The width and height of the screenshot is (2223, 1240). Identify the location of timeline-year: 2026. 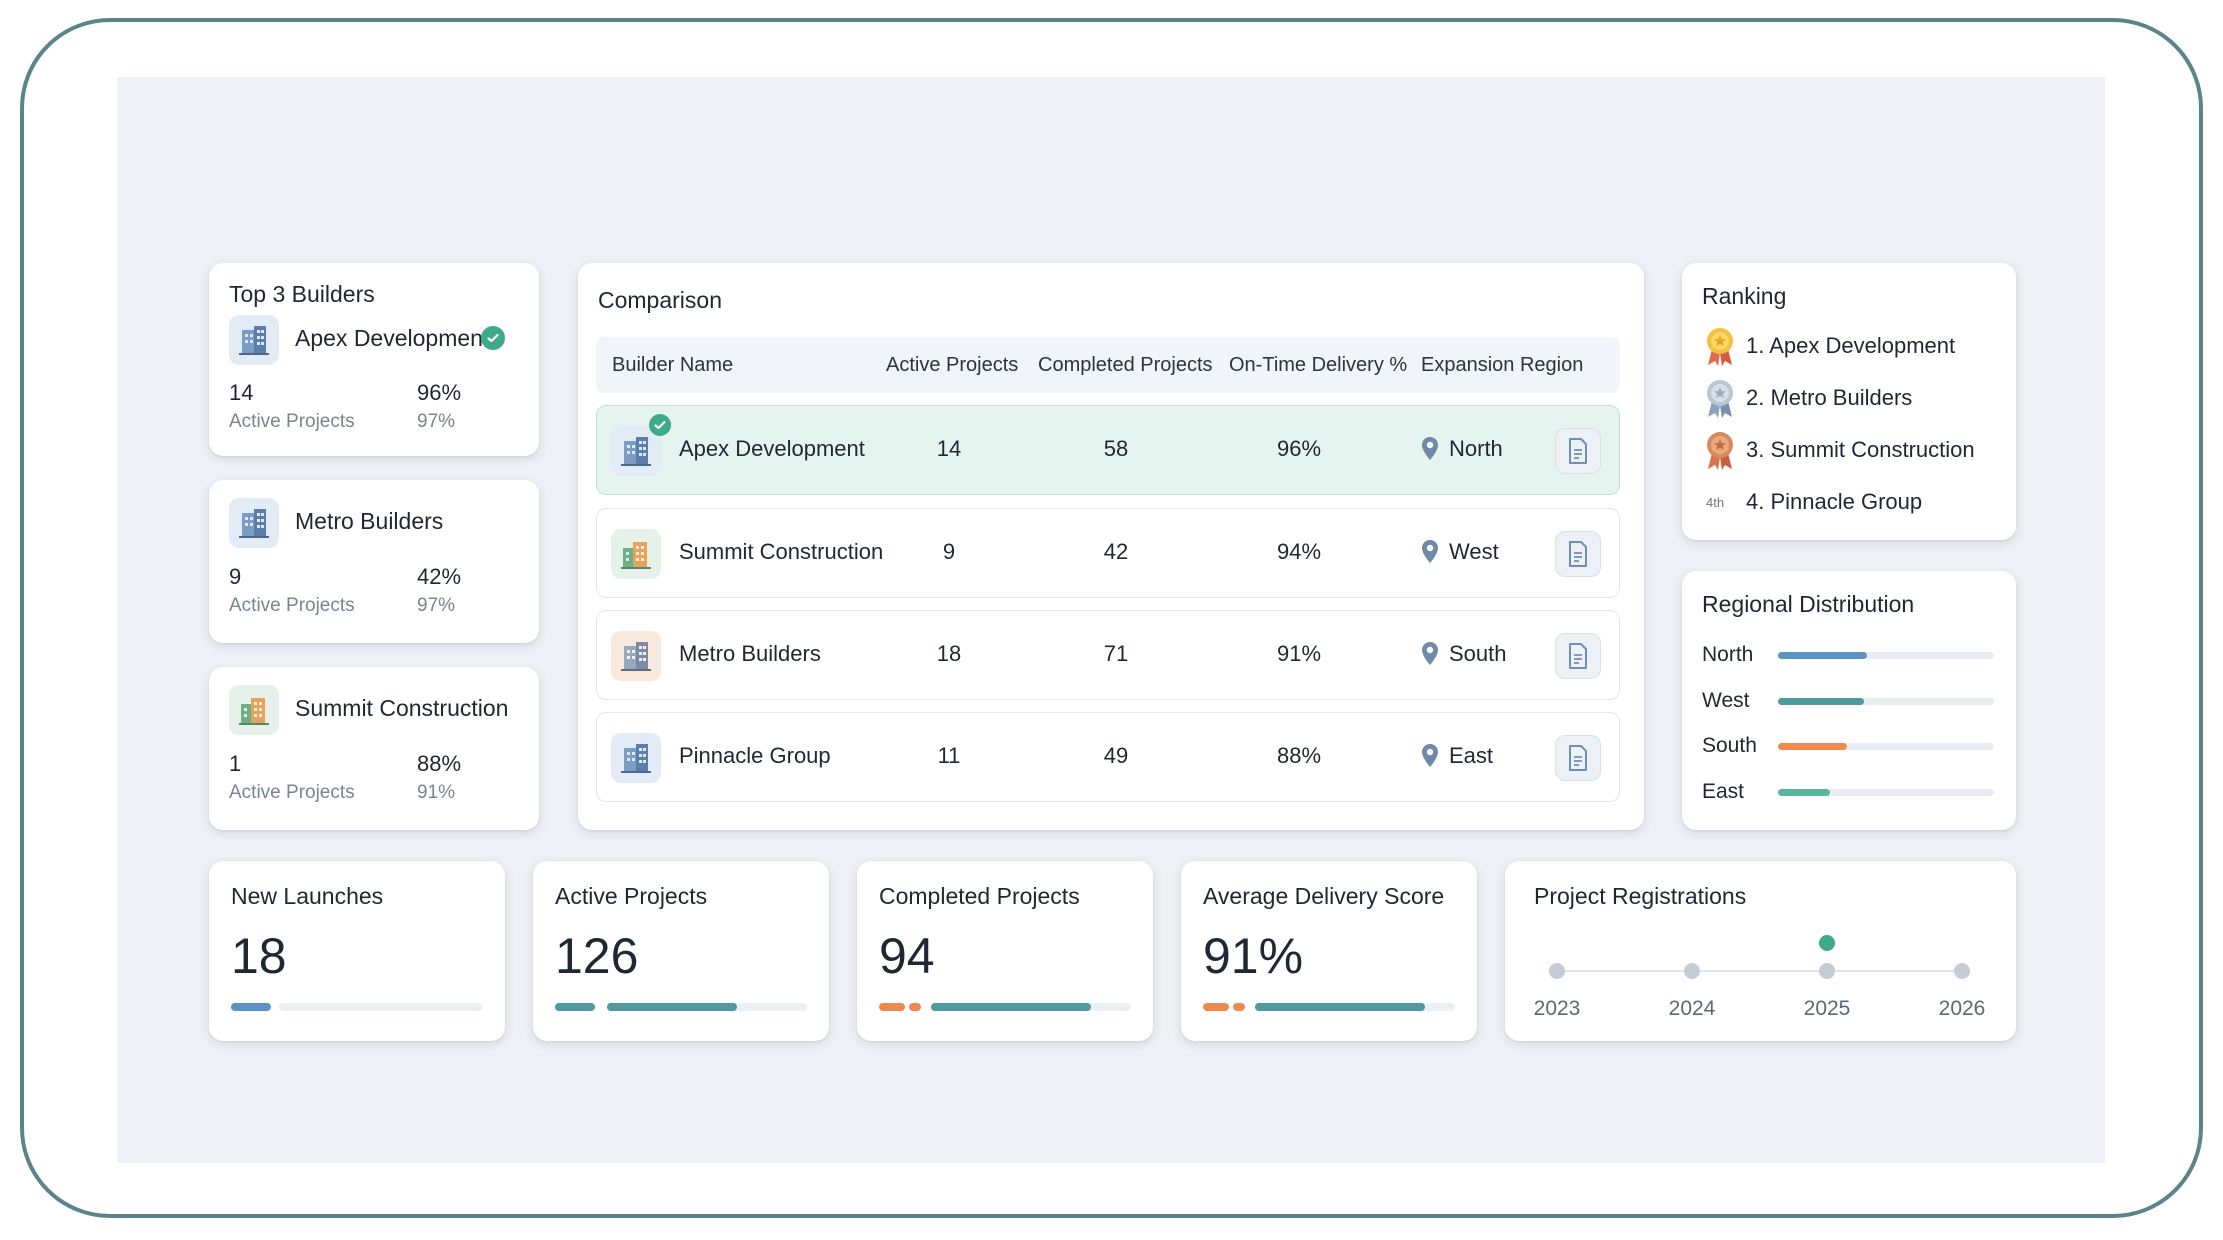
(1962, 1008).